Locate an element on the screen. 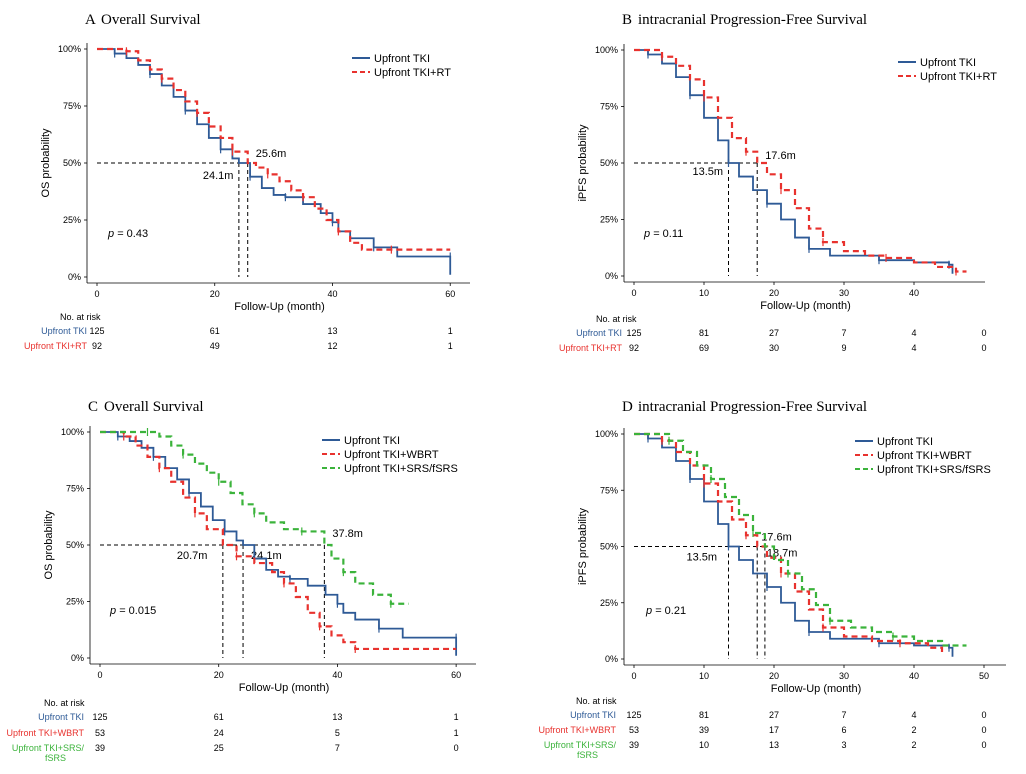 Image resolution: width=1026 pixels, height=774 pixels. risk-table-header: No. at risk is located at coordinates (80, 317).